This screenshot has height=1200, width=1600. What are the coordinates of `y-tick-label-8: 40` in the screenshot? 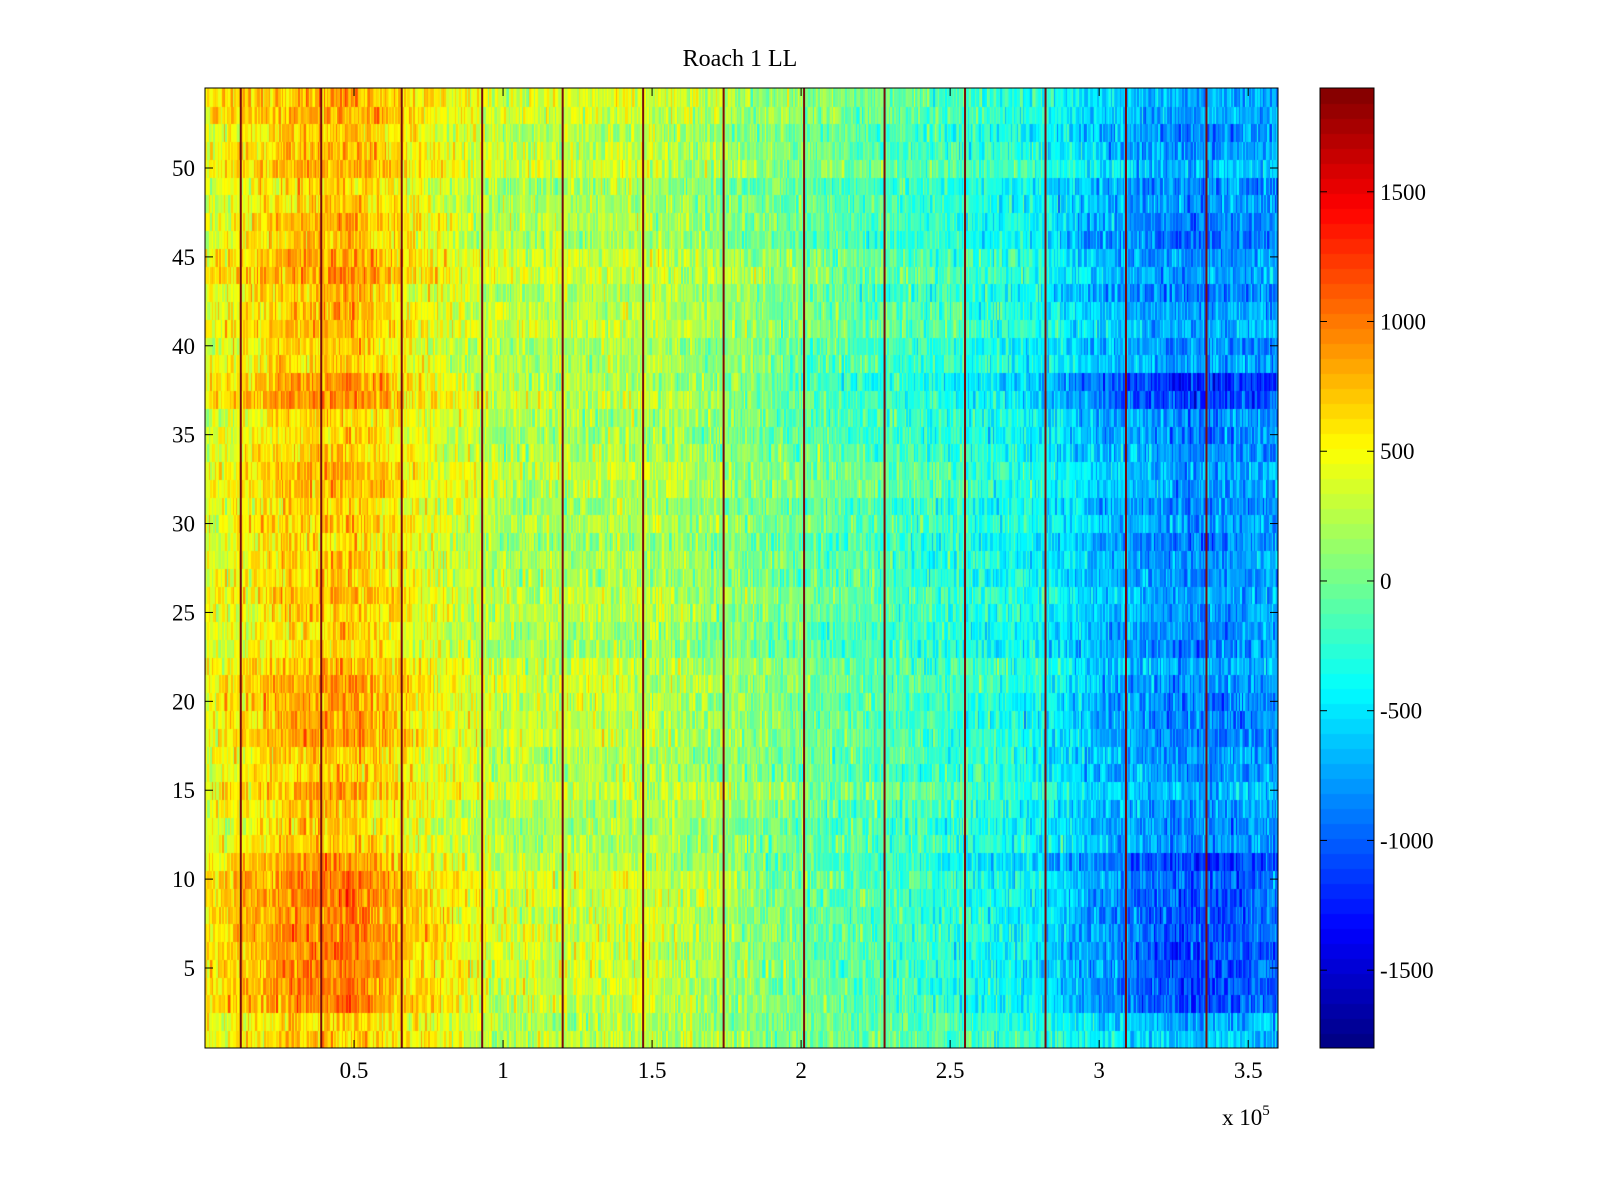 It's located at (183, 346).